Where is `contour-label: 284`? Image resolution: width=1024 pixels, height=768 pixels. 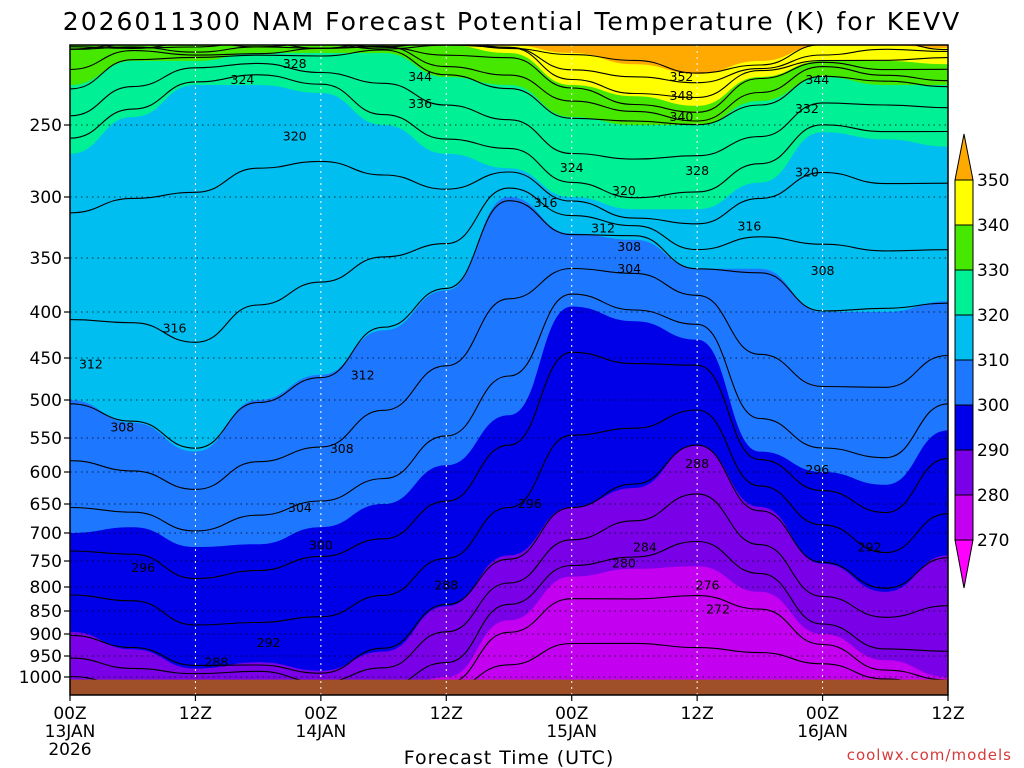 contour-label: 284 is located at coordinates (645, 547).